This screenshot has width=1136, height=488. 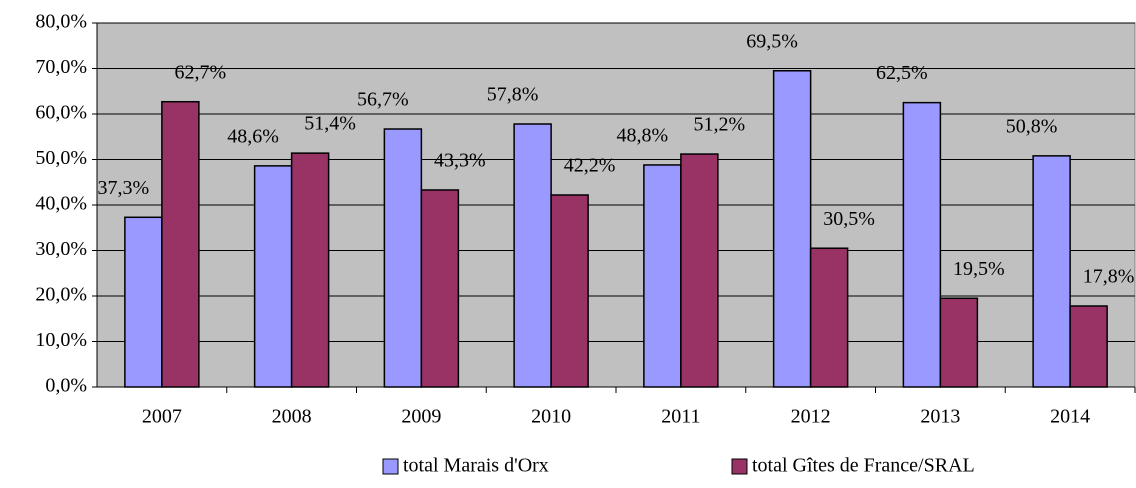 I want to click on y-tick-label: 40,0%, so click(x=61, y=204).